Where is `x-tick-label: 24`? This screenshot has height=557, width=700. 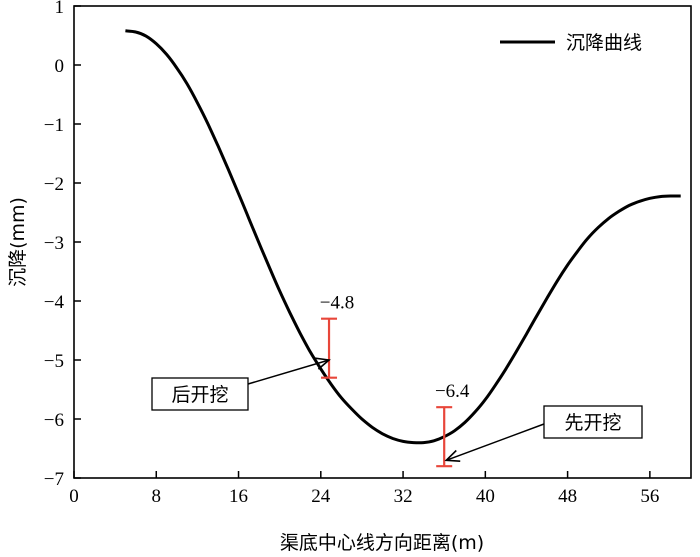
x-tick-label: 24 is located at coordinates (321, 496).